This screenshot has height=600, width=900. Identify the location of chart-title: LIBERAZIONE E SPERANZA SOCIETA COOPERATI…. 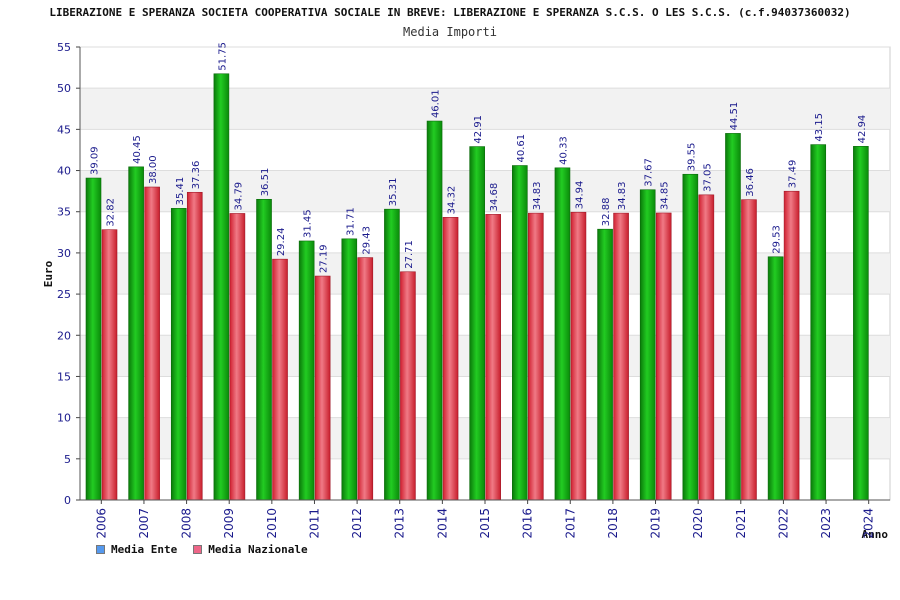
(450, 12).